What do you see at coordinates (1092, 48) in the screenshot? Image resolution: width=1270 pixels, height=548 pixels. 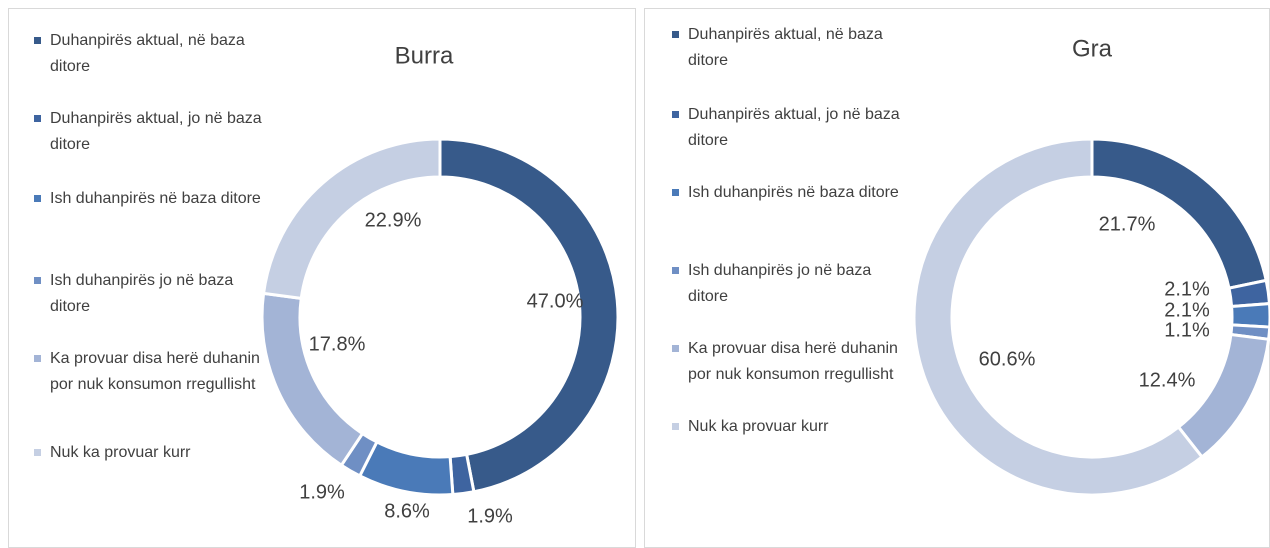 I see `chart-title: Gra` at bounding box center [1092, 48].